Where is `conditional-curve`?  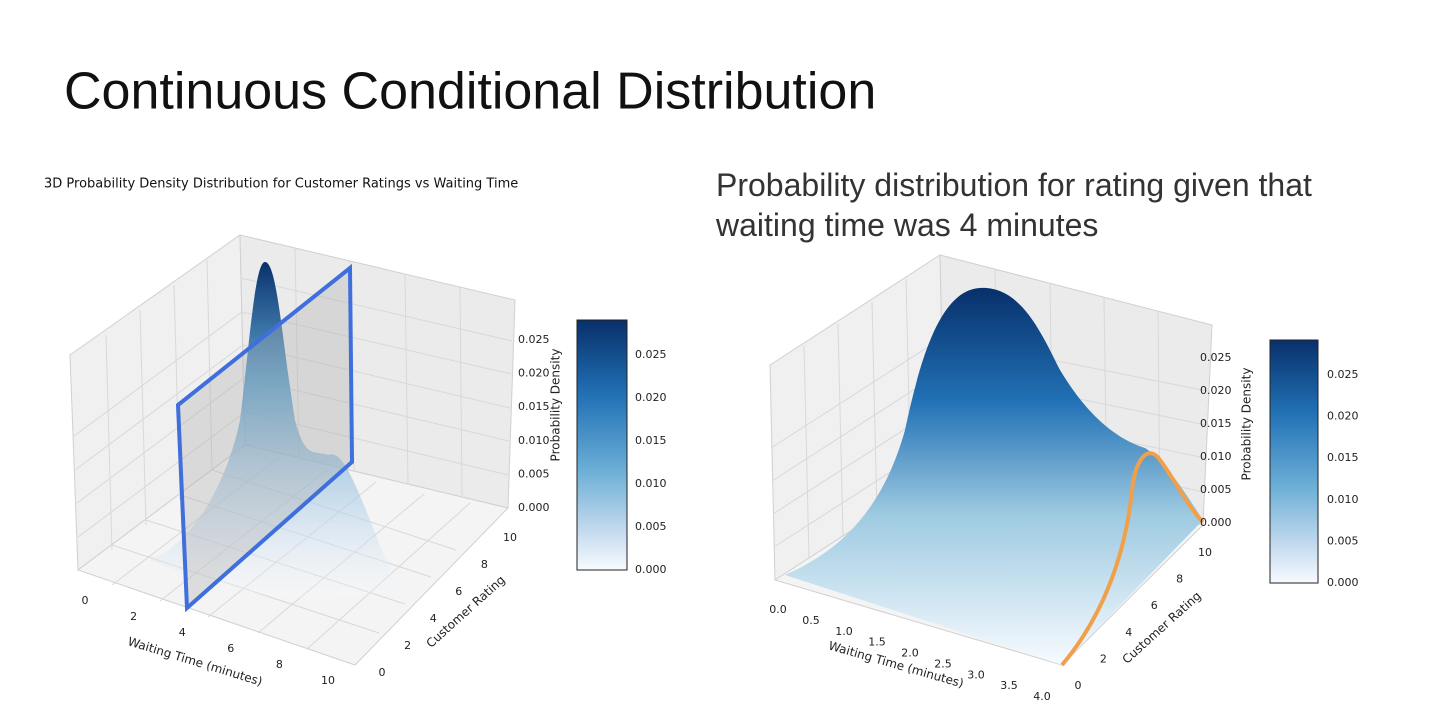 conditional-curve is located at coordinates (1132, 559).